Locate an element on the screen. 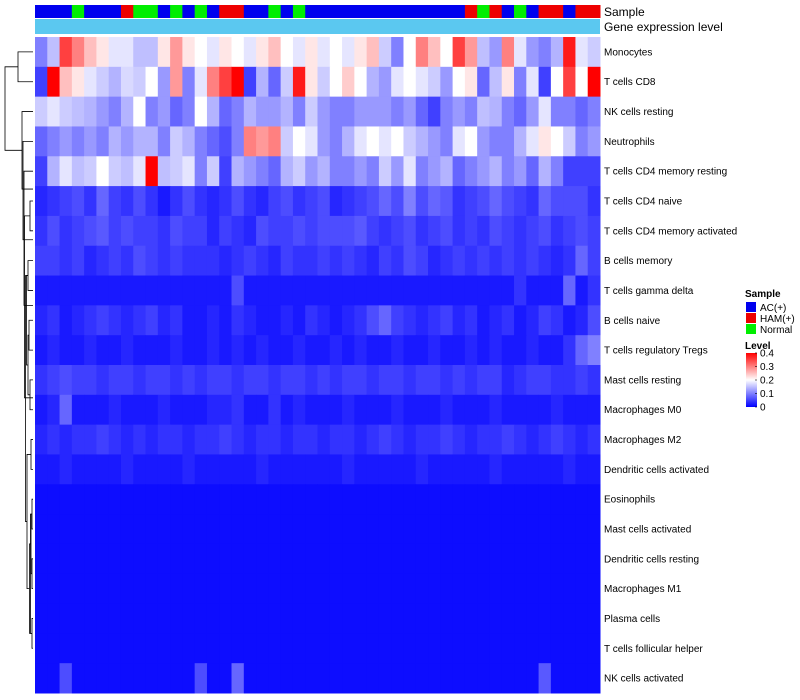  row-label: T cells regulatory Tregs is located at coordinates (656, 351).